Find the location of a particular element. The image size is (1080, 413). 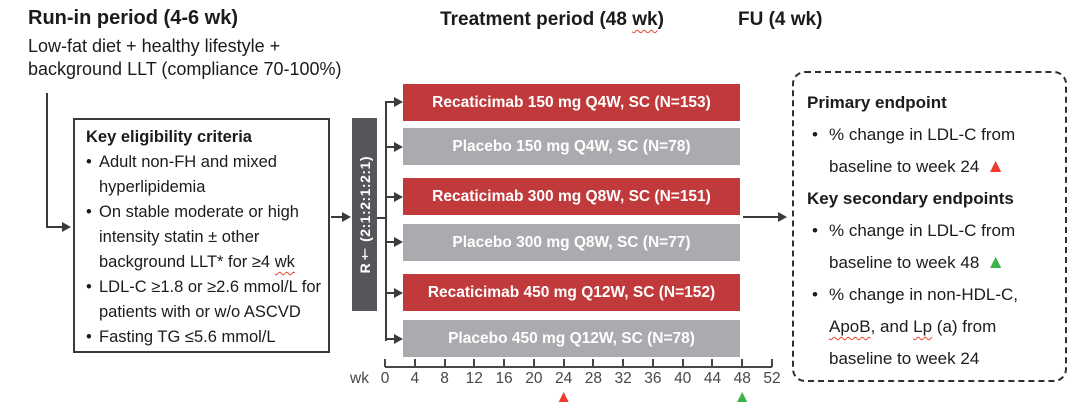

arm-label: Placebo 300 mg Q8W, SC (N=77) is located at coordinates (571, 242).